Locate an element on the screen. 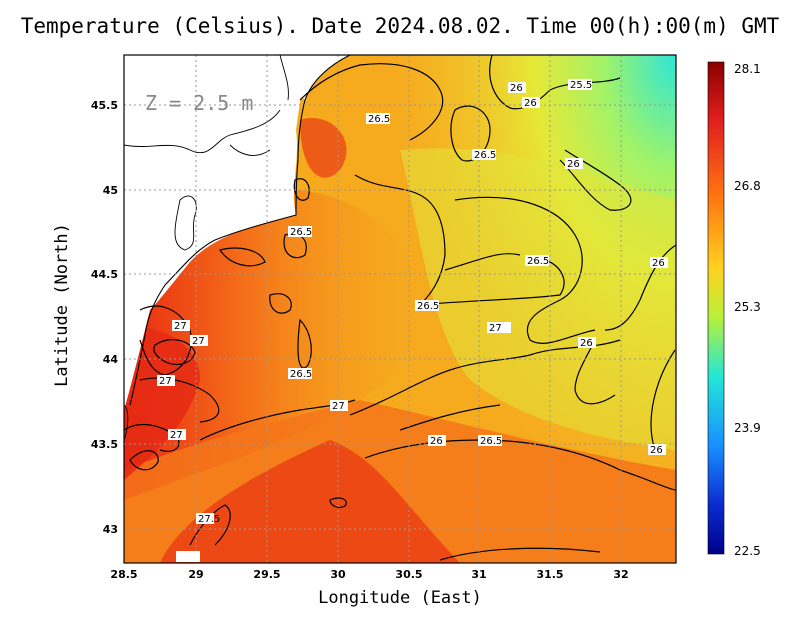  x-tick: 31.5 is located at coordinates (549, 574).